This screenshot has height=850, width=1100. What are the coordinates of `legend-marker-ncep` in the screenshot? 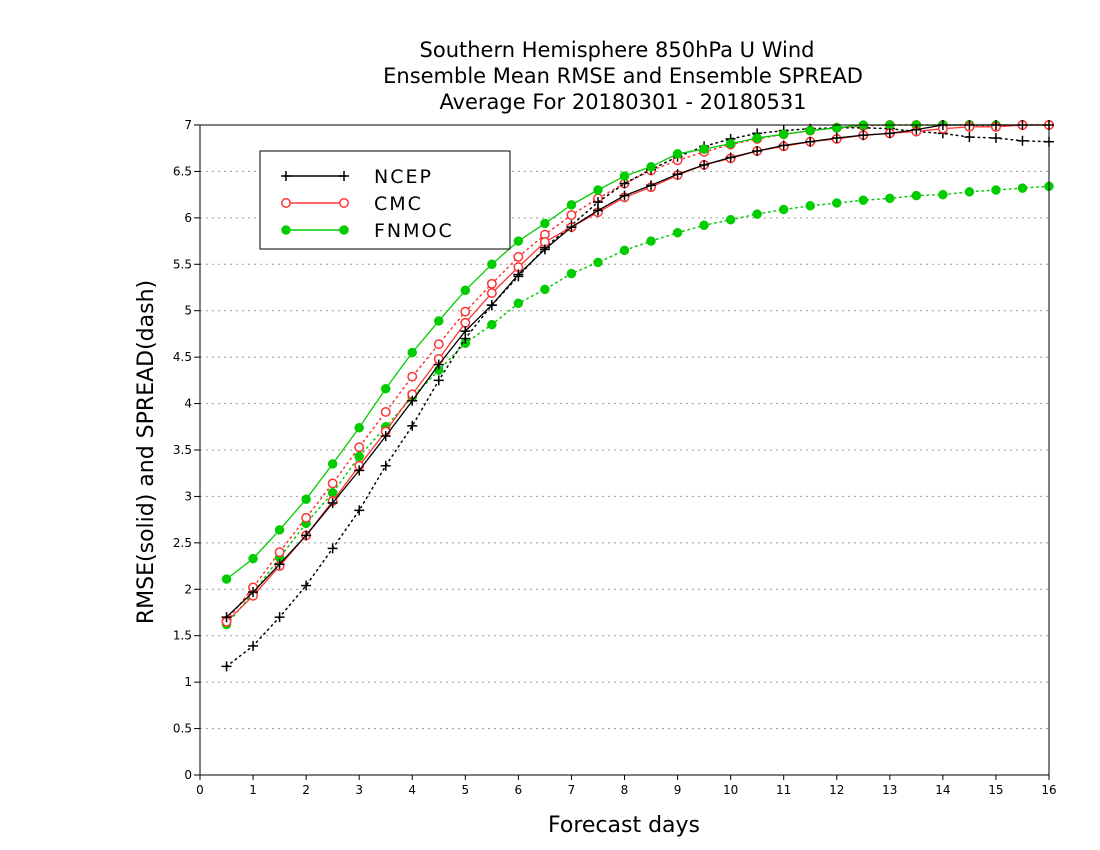 It's located at (344, 176).